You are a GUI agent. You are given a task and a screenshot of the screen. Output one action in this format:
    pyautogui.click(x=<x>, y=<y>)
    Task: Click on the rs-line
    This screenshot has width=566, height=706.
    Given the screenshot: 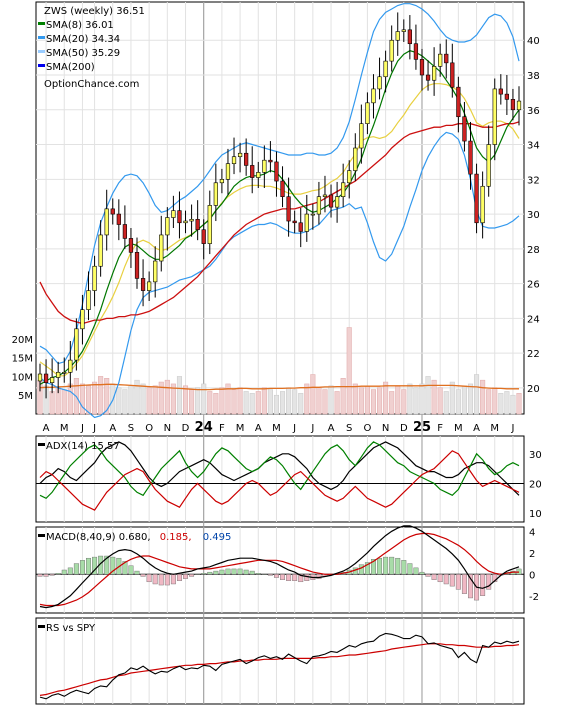 What is the action you would take?
    pyautogui.click(x=279, y=666)
    